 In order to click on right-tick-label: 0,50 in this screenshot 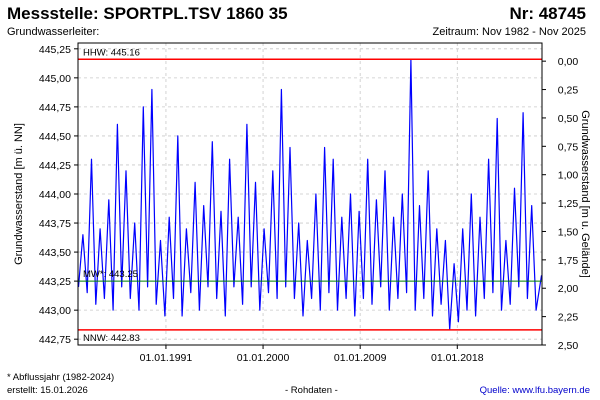, I will do `click(568, 119)`.